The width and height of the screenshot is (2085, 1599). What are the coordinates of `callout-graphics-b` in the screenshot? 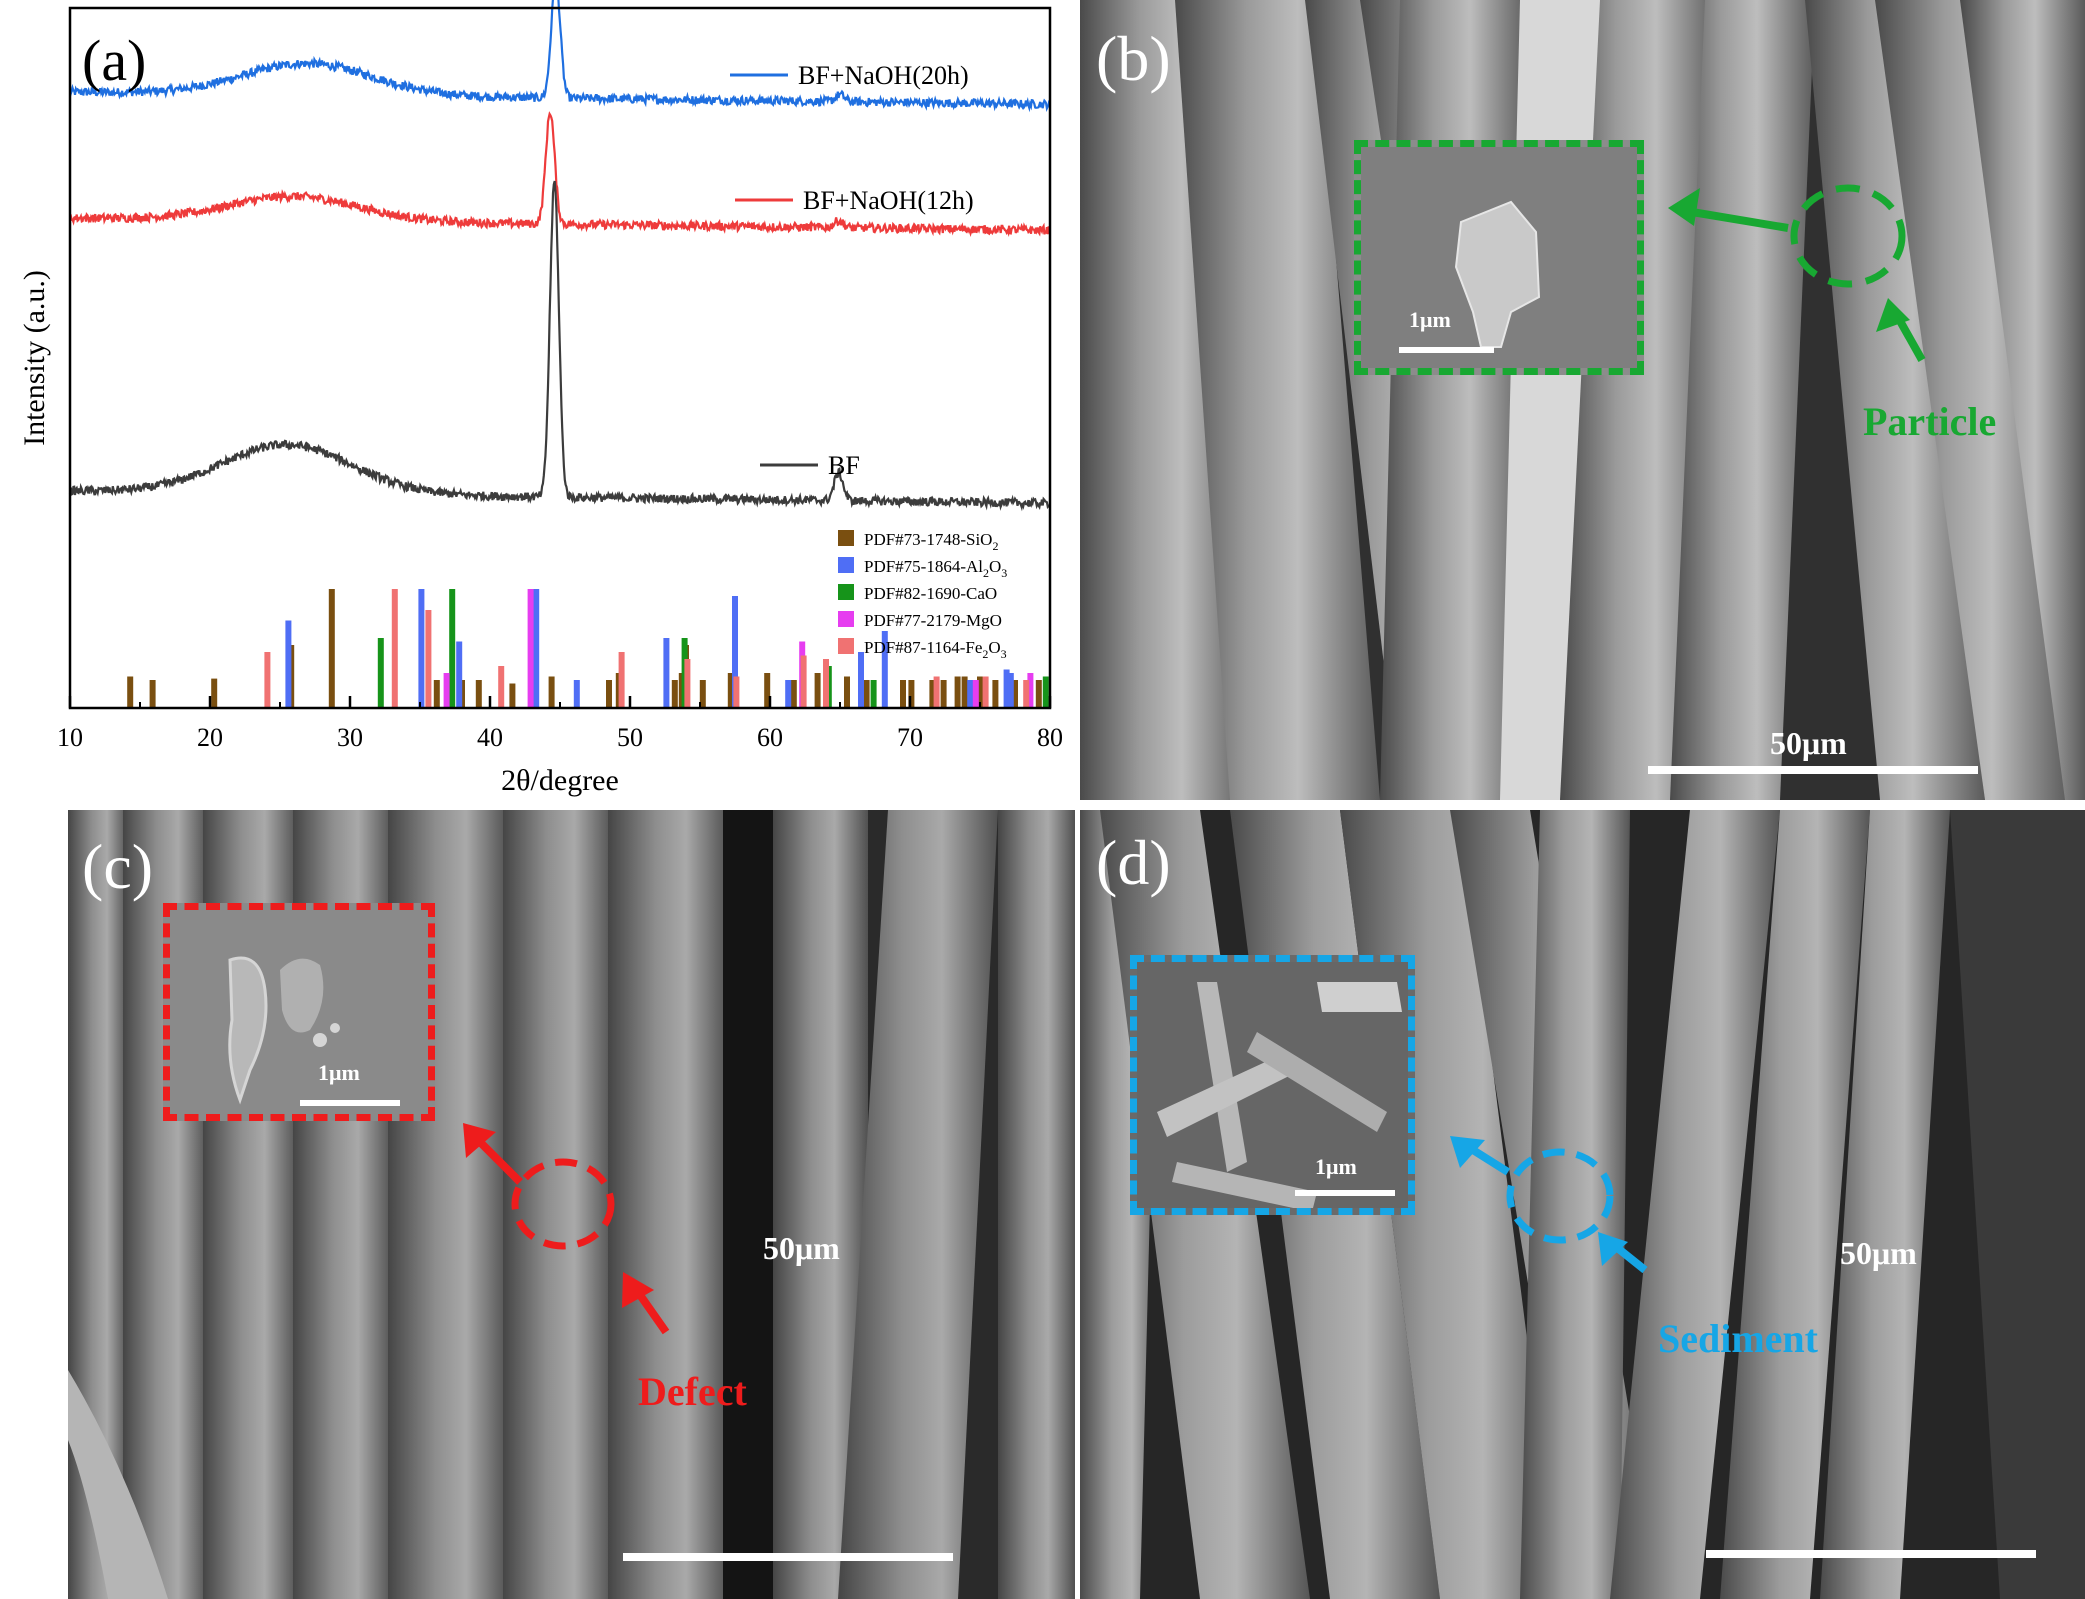 It's located at (1797, 273).